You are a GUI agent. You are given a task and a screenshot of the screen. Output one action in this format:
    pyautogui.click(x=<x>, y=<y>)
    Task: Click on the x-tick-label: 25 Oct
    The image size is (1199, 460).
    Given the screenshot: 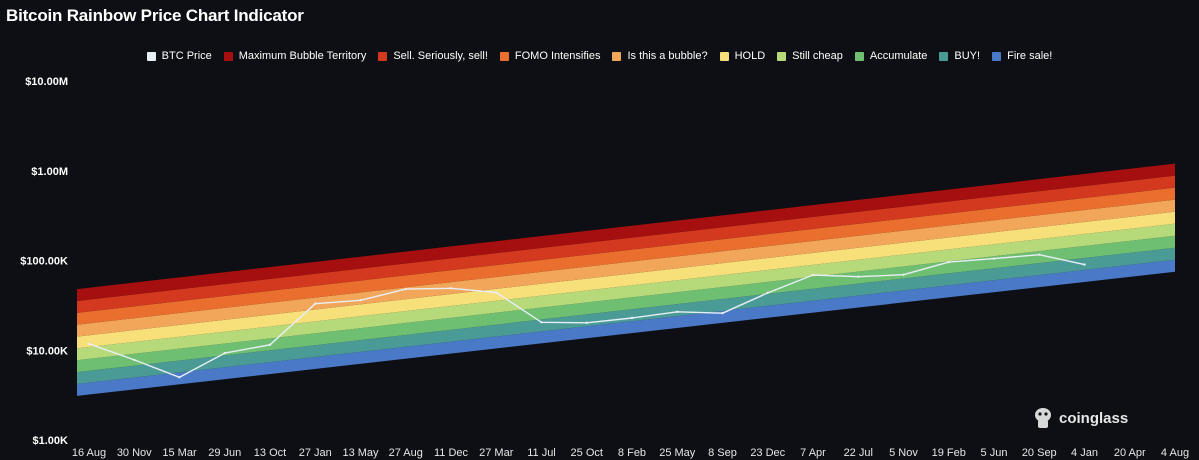 What is the action you would take?
    pyautogui.click(x=587, y=453)
    